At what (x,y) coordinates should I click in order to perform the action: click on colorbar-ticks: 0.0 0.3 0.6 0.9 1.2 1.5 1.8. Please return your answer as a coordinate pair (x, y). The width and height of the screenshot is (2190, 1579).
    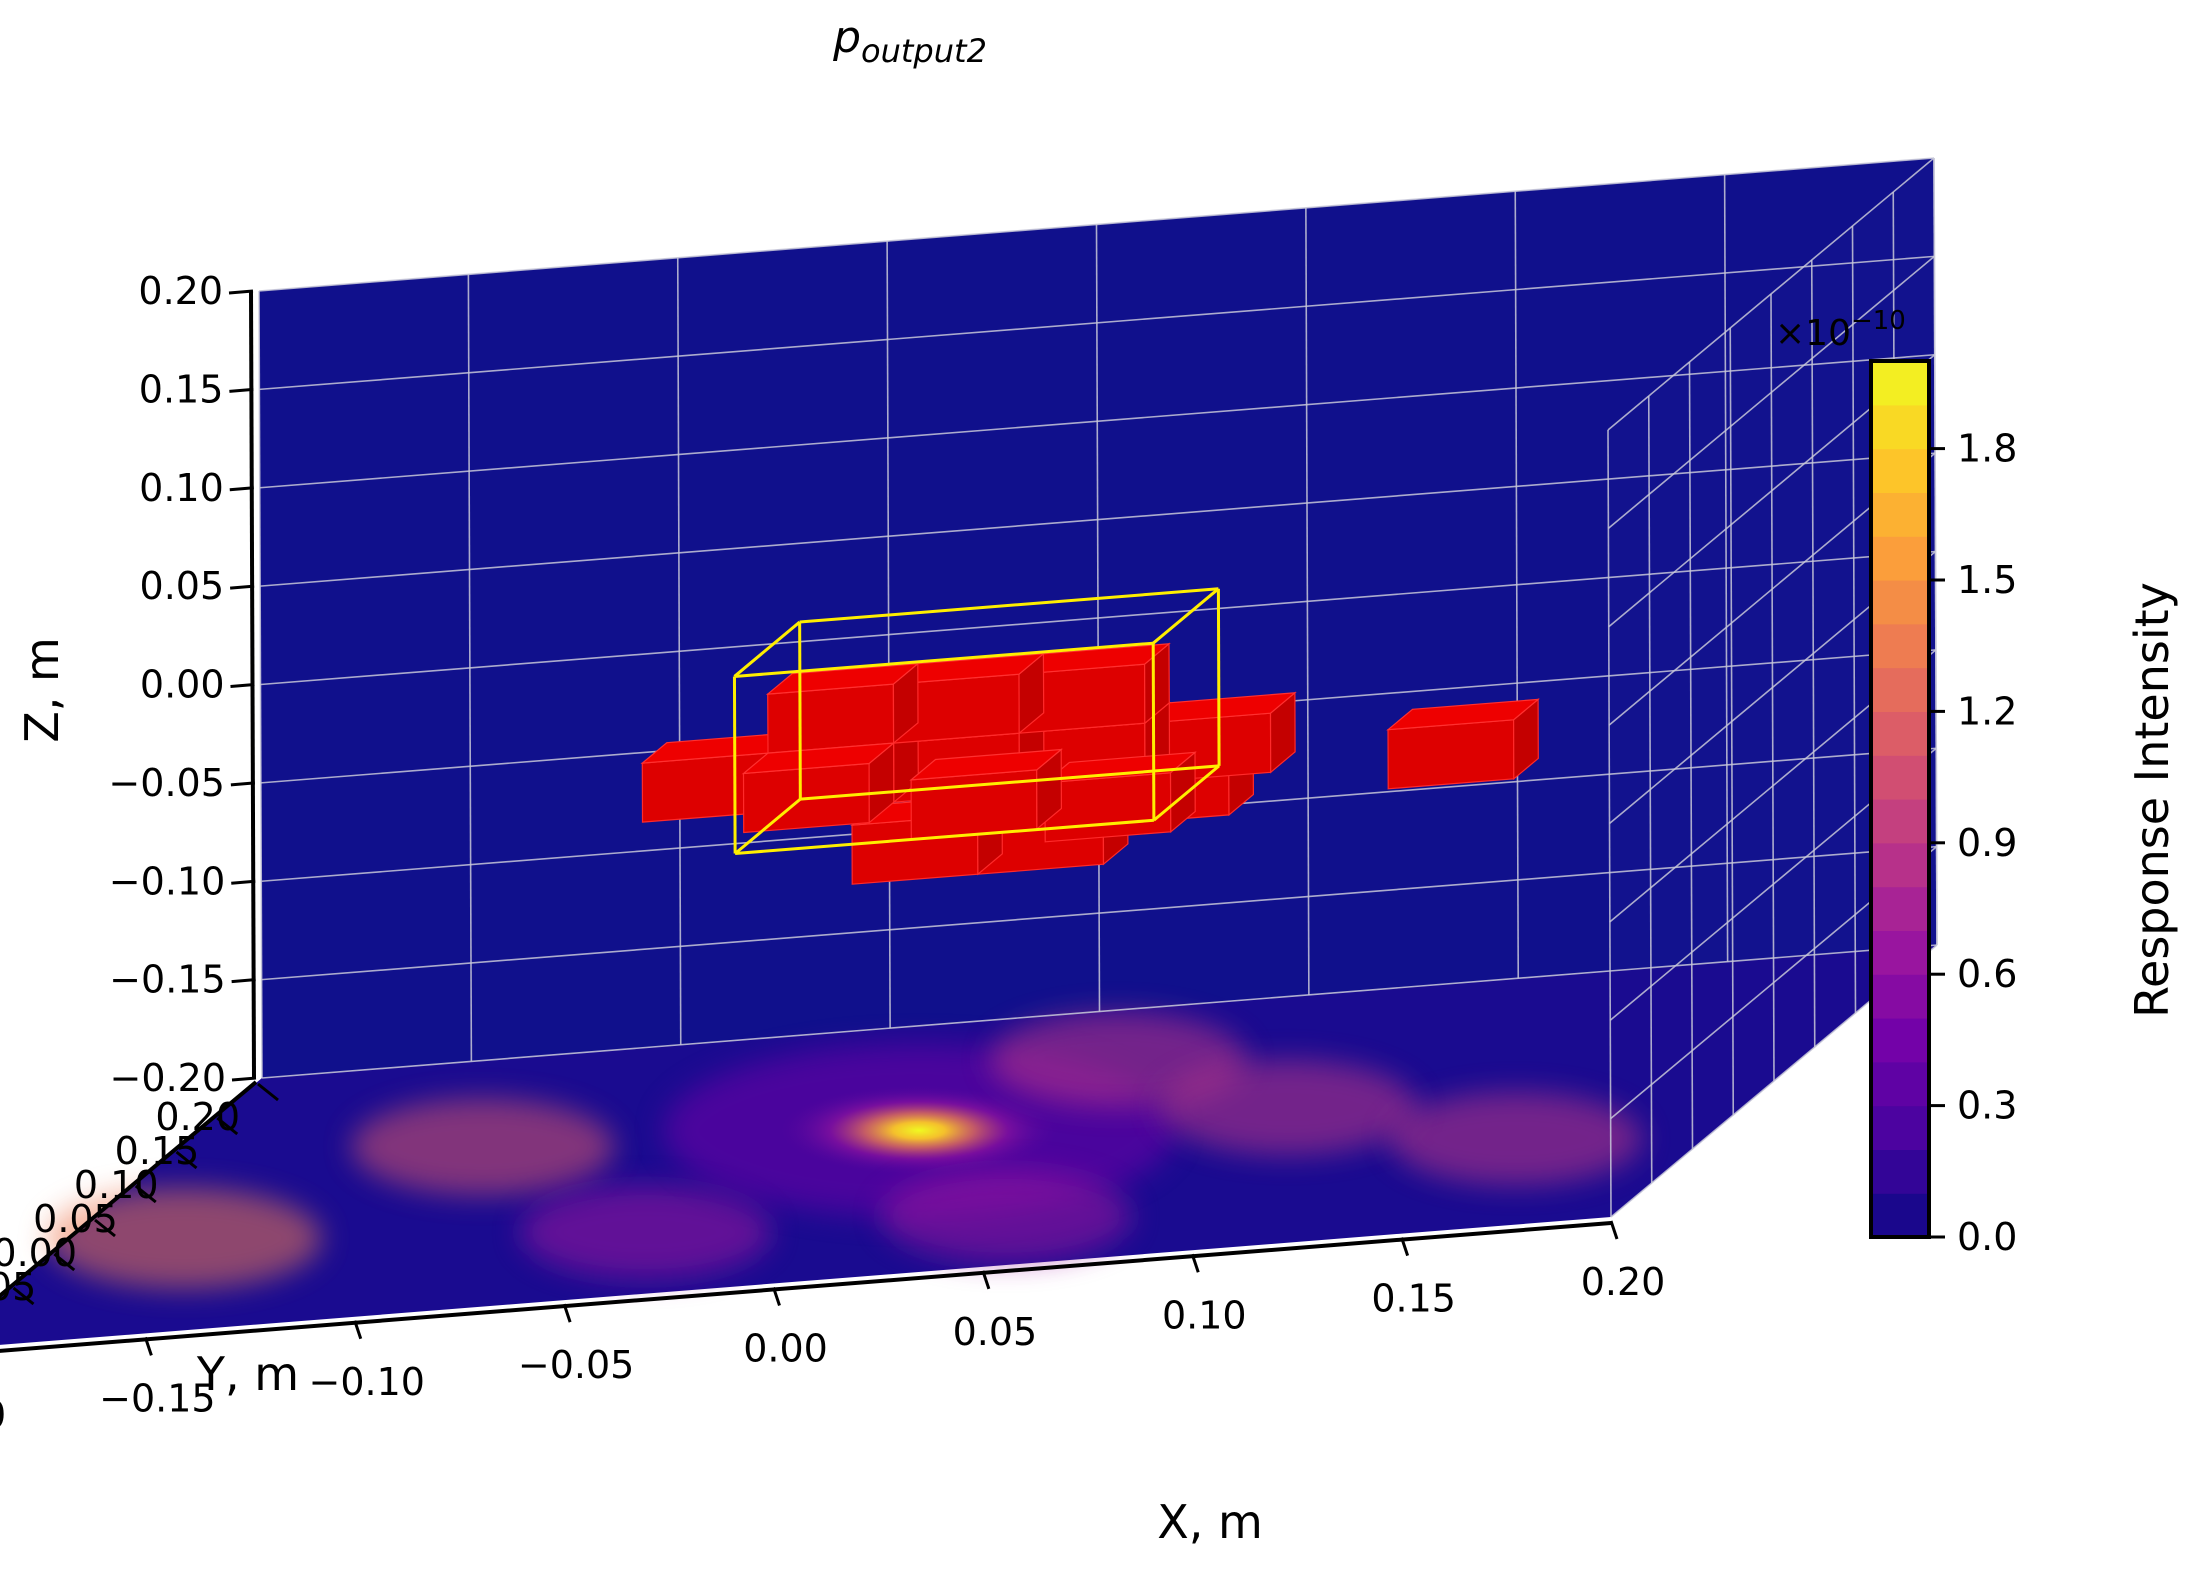
    Looking at the image, I should click on (1973, 843).